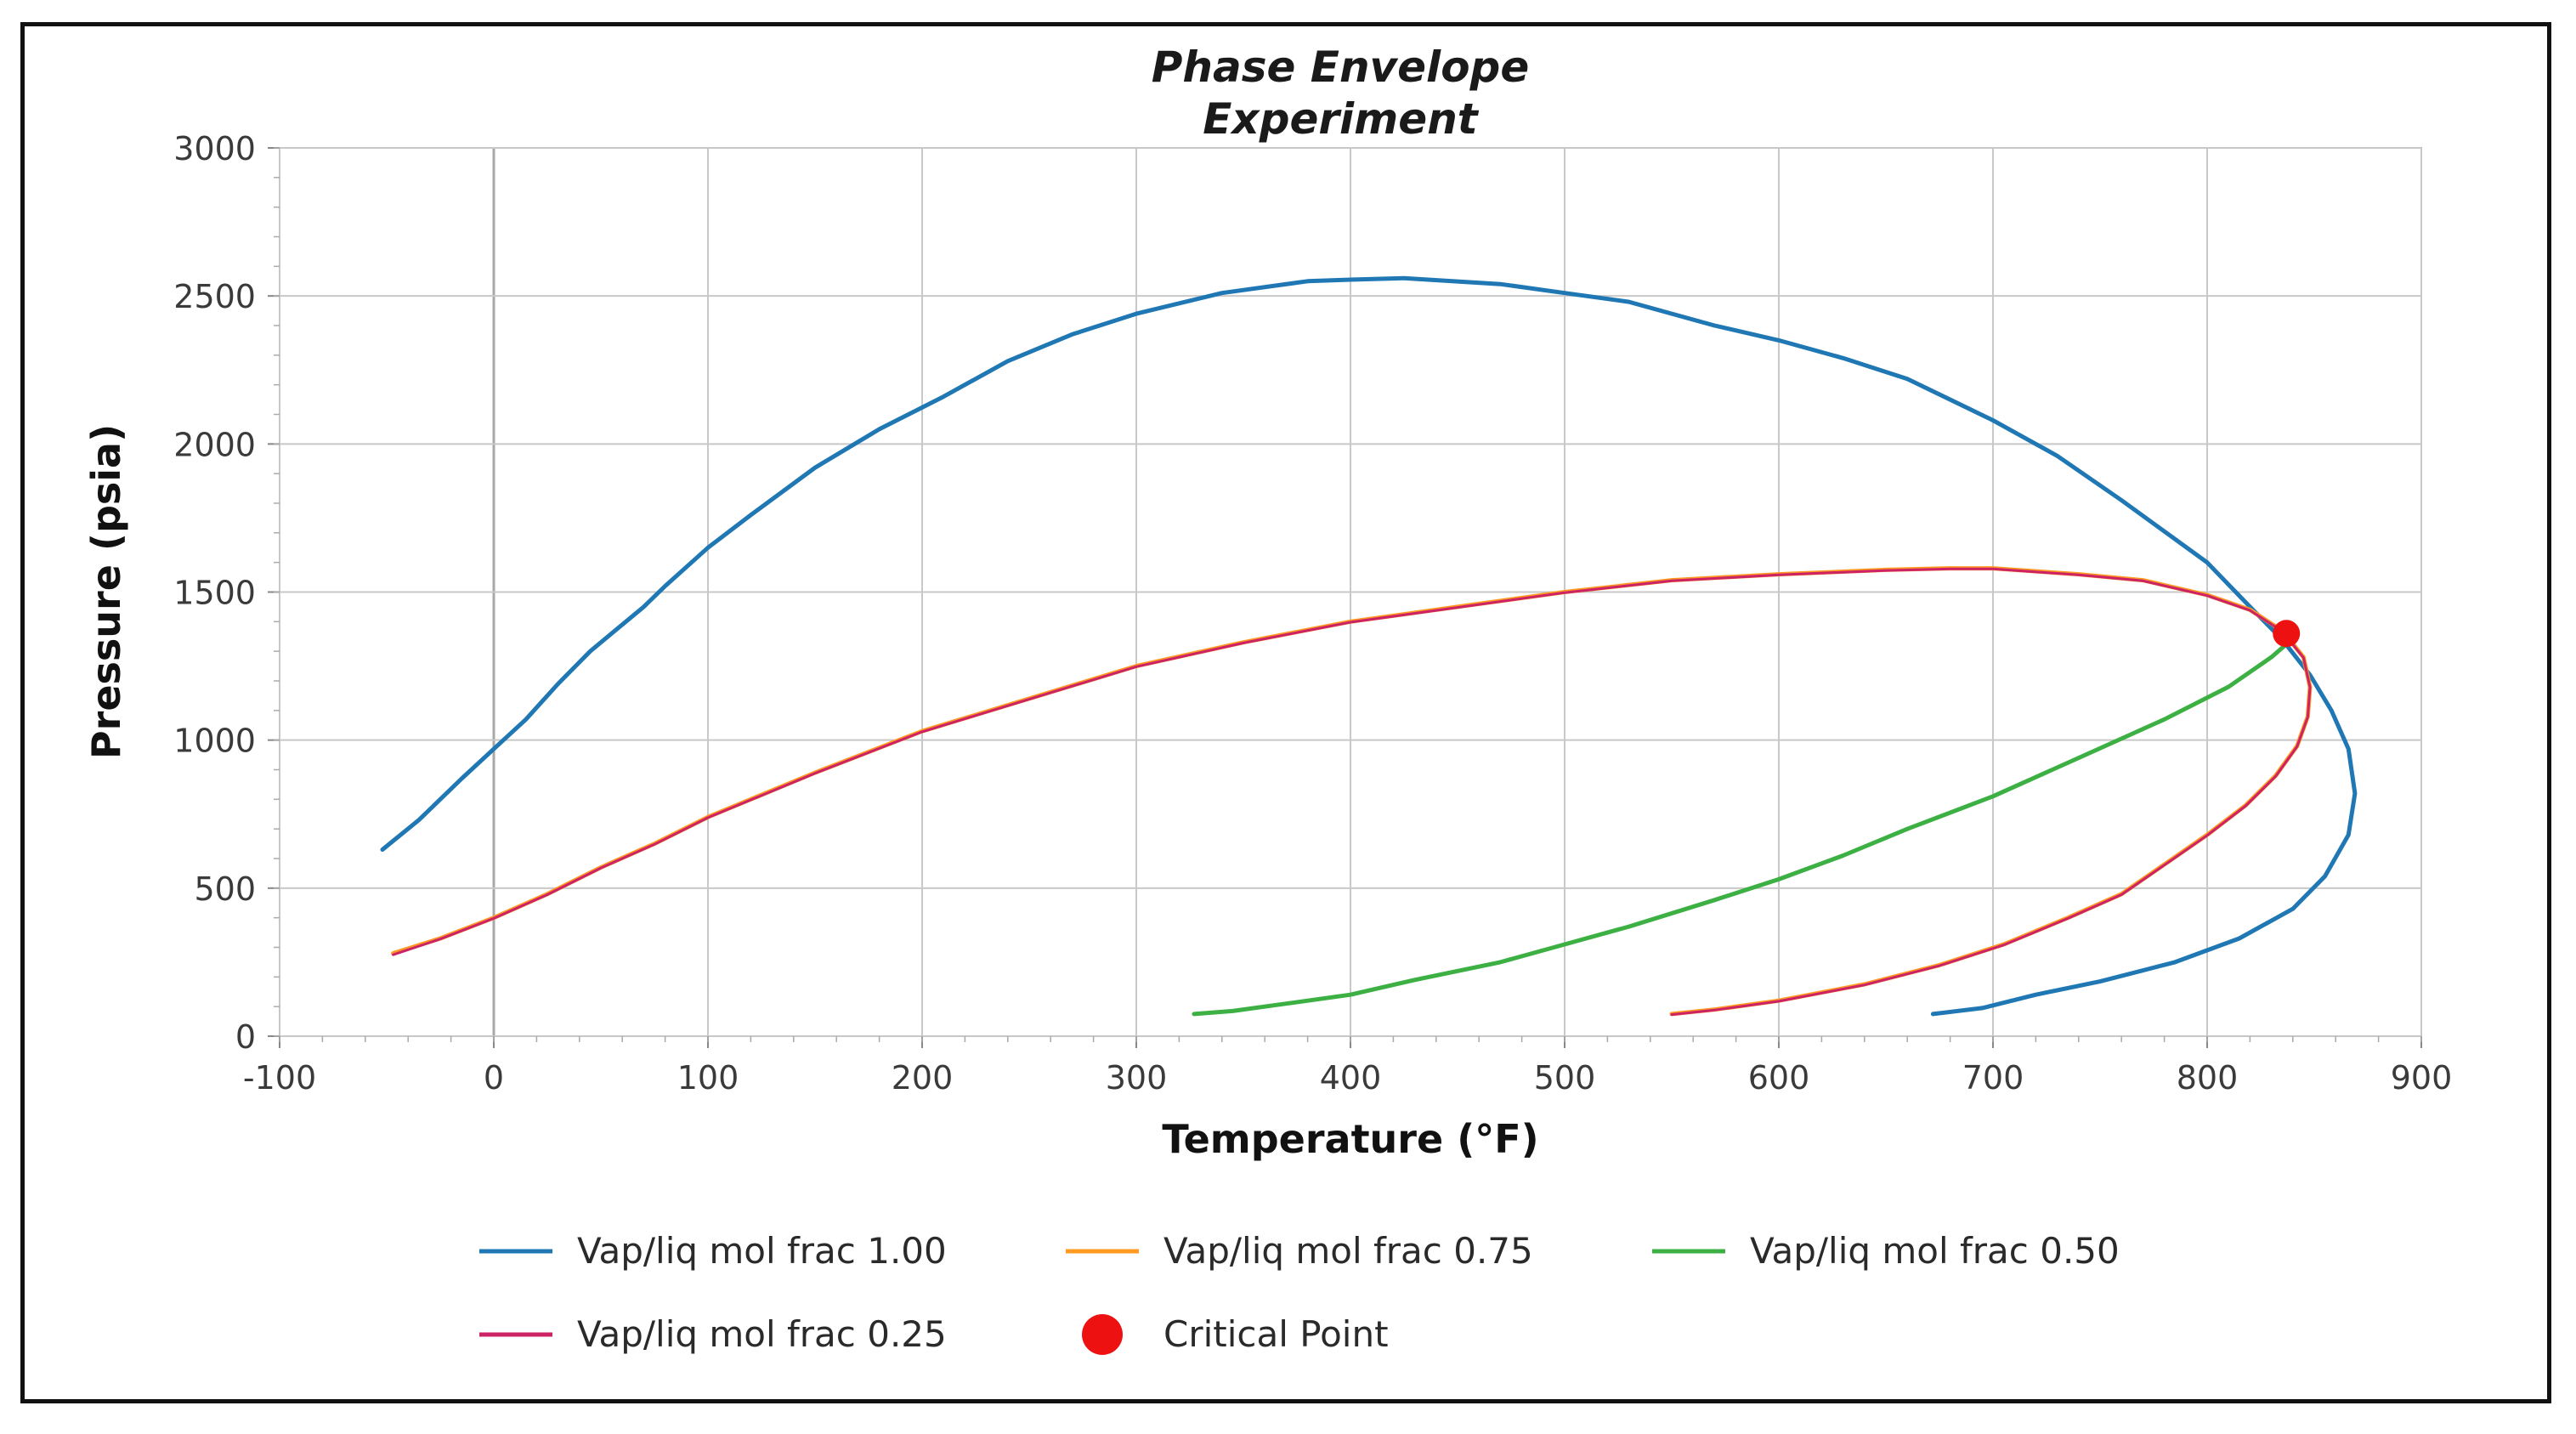  I want to click on critical-point-layer, so click(2287, 634).